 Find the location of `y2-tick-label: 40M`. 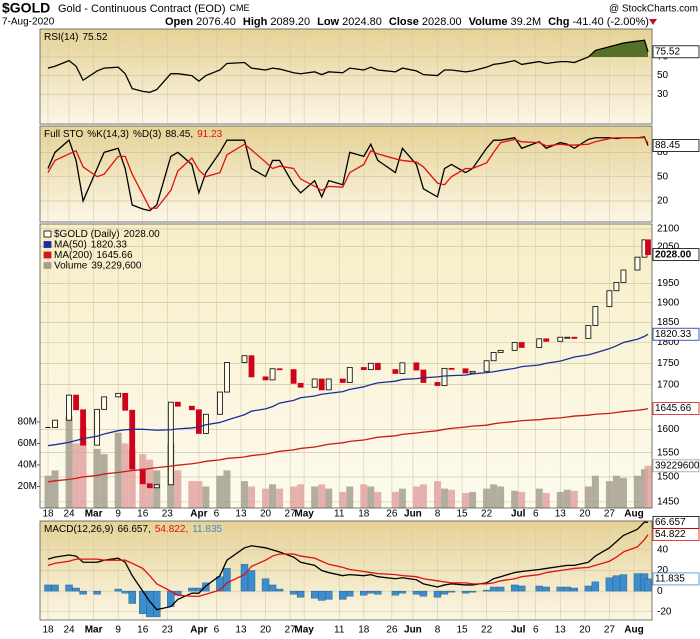

y2-tick-label: 40M is located at coordinates (27, 465).